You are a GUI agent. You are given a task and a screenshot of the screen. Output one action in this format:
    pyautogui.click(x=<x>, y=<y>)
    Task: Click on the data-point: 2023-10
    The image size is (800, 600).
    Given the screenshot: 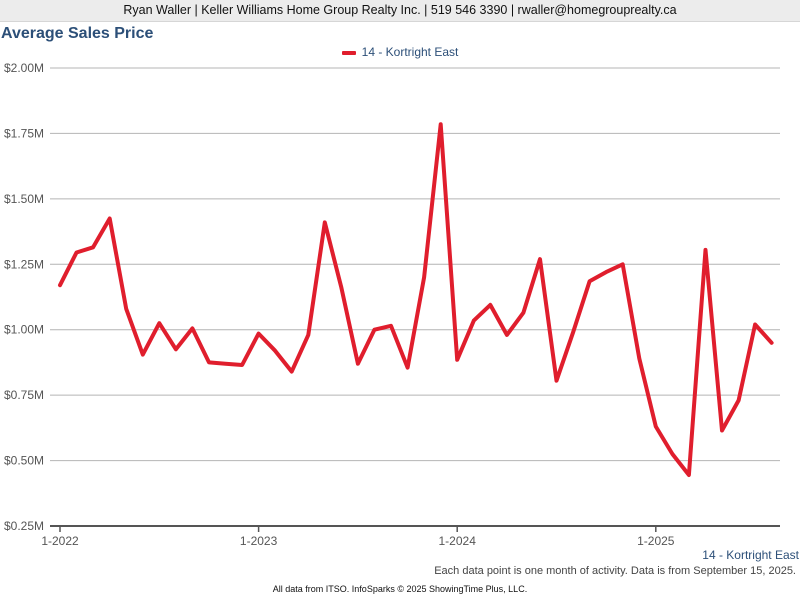 What is the action you would take?
    pyautogui.click(x=408, y=368)
    